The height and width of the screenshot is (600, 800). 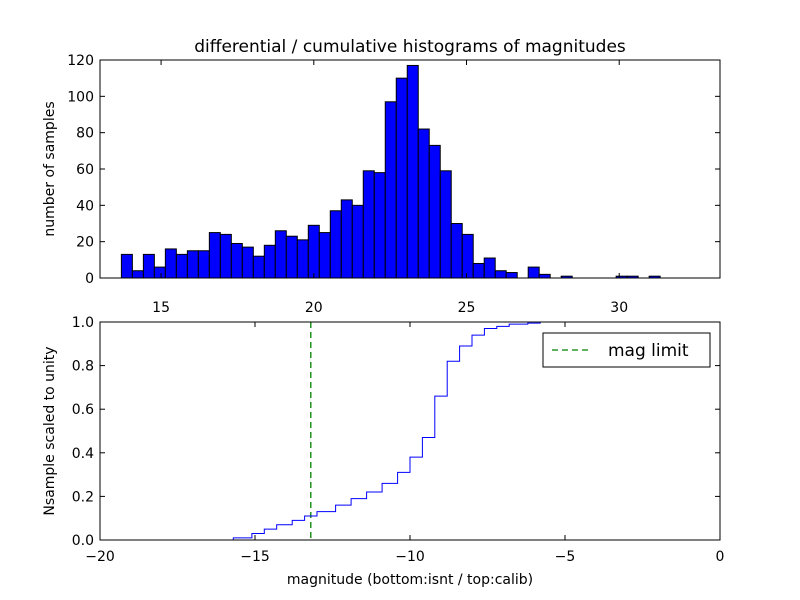 I want to click on y-tick-label: 40, so click(x=85, y=206).